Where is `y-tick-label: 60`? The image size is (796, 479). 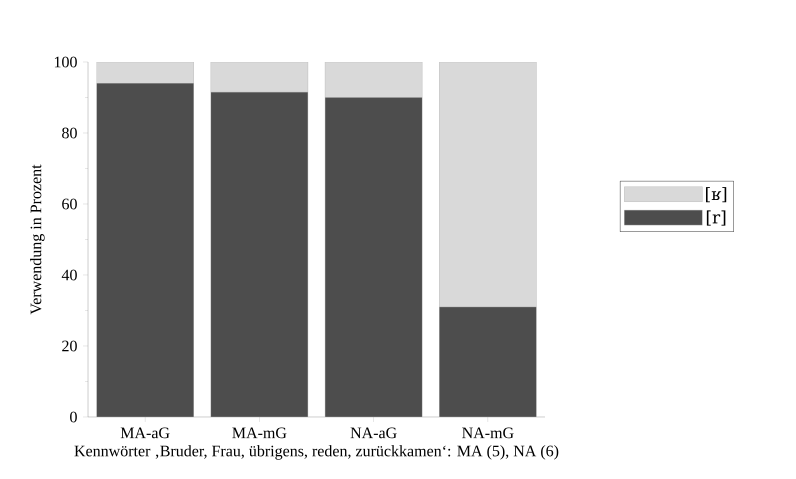
y-tick-label: 60 is located at coordinates (69, 204).